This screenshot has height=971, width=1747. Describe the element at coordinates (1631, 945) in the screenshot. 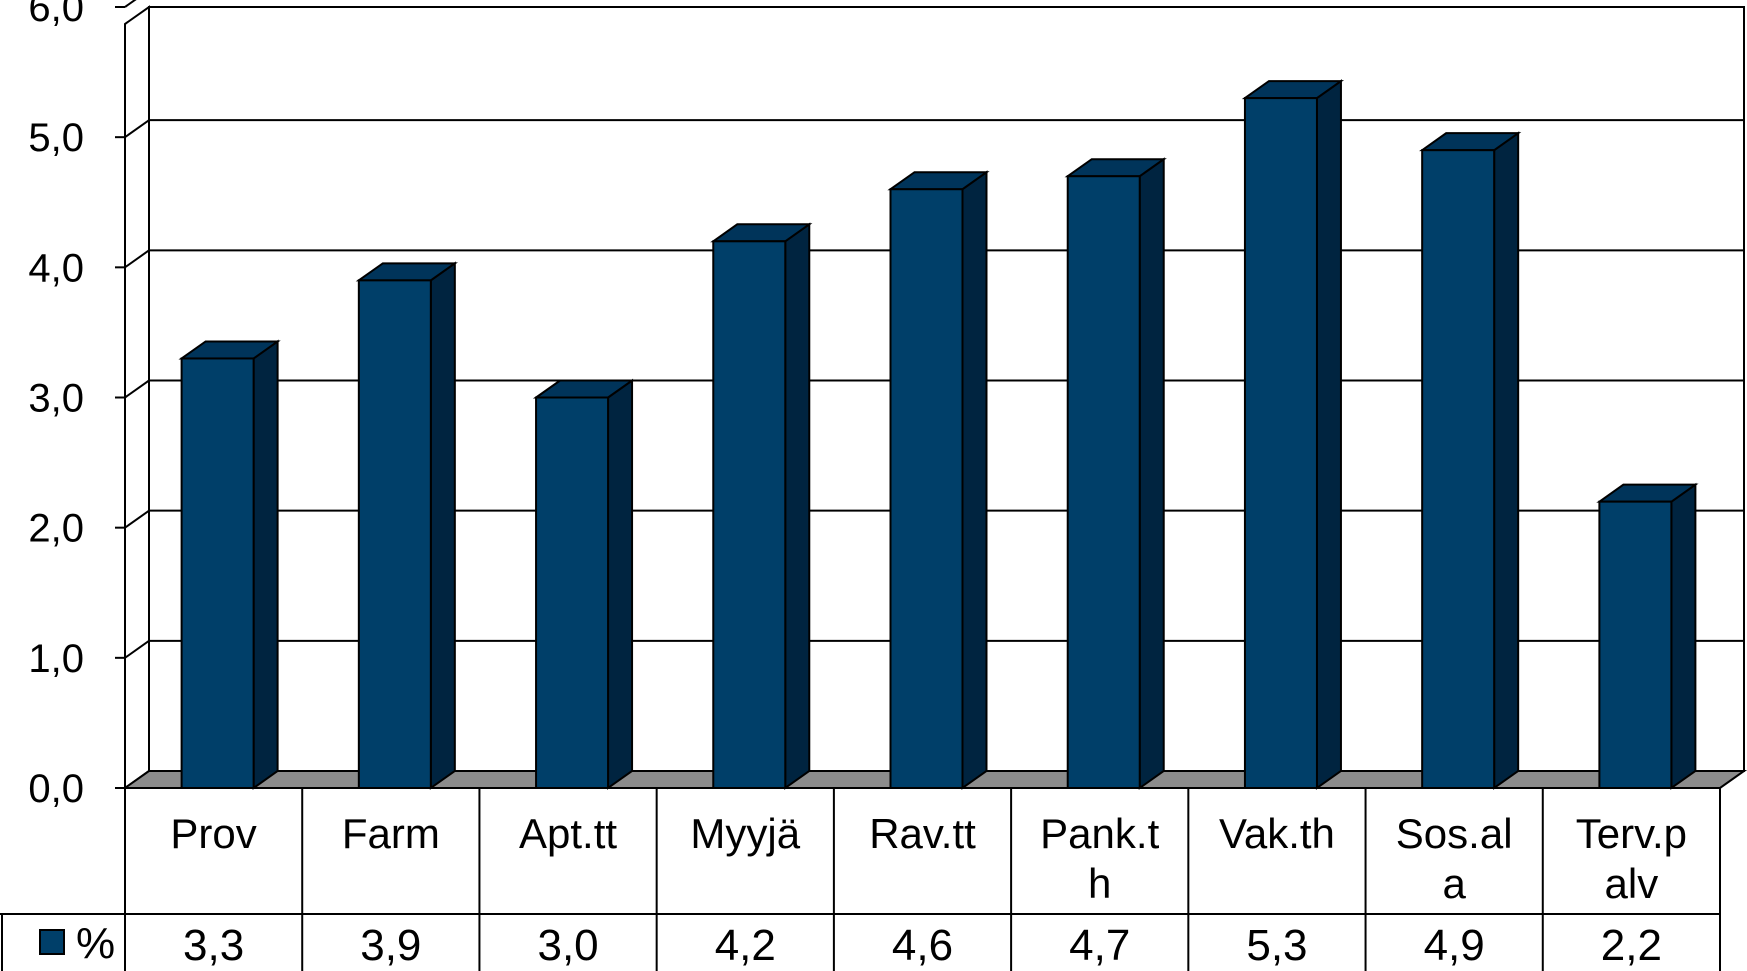

I see `data-value-label: 2,2` at that location.